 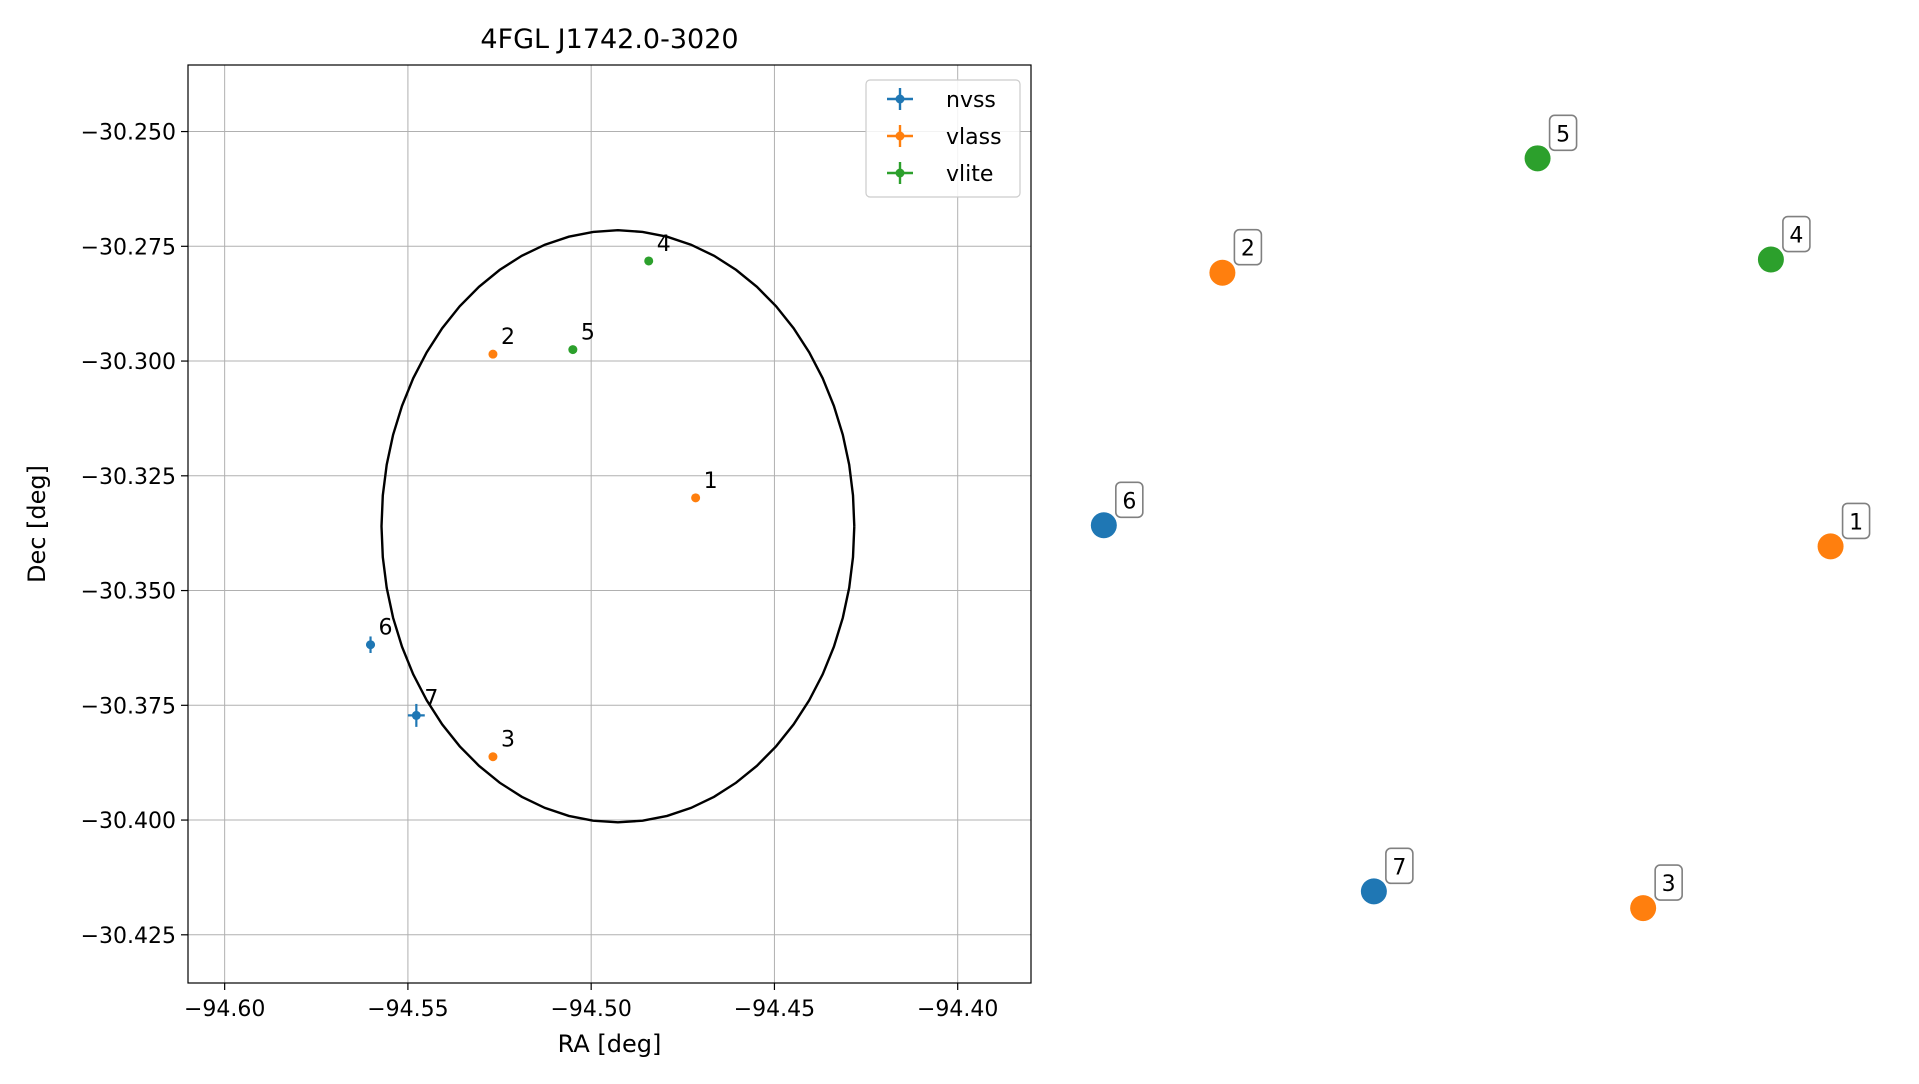 What do you see at coordinates (128, 936) in the screenshot?
I see `y-tick-label: −30.425` at bounding box center [128, 936].